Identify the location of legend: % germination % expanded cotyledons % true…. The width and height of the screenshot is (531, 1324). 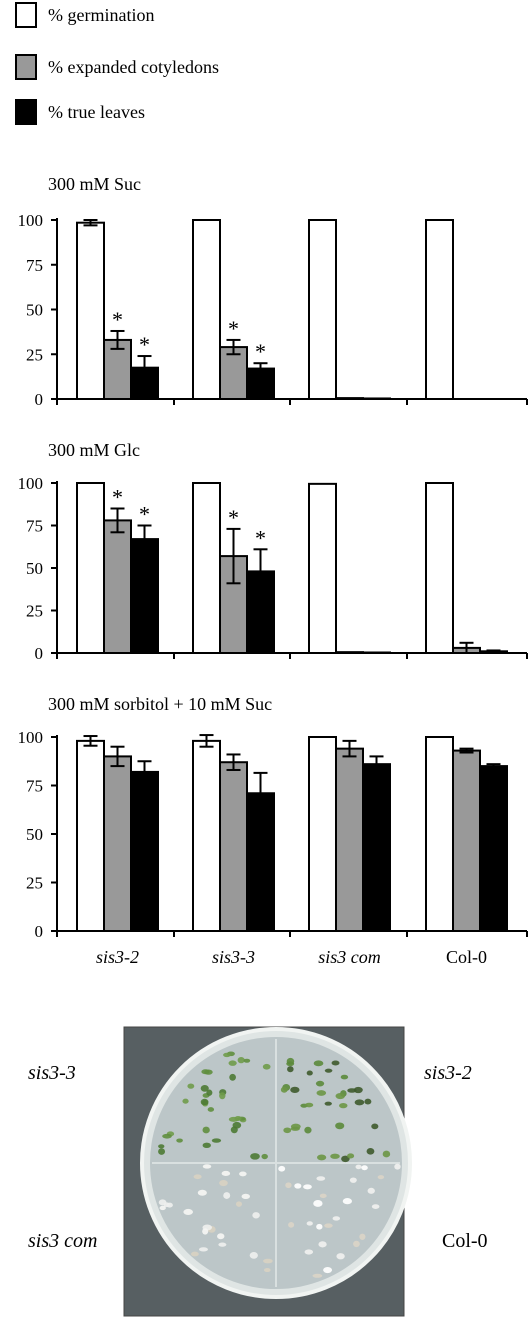
(117, 63).